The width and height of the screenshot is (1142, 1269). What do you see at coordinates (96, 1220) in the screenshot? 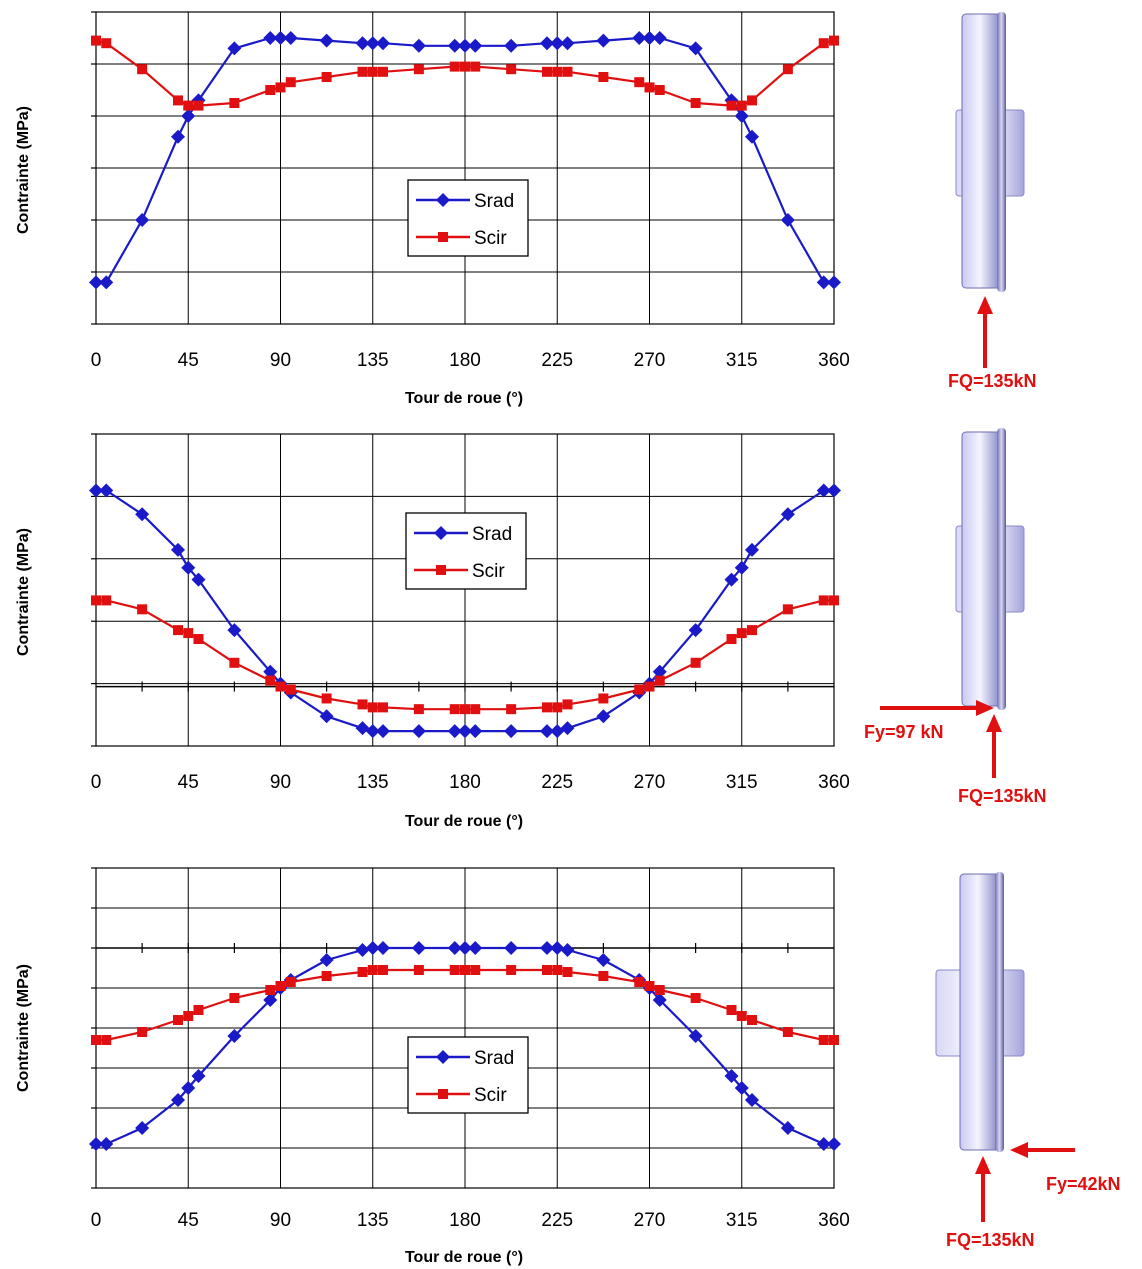
I see `x-tick-label: 0` at bounding box center [96, 1220].